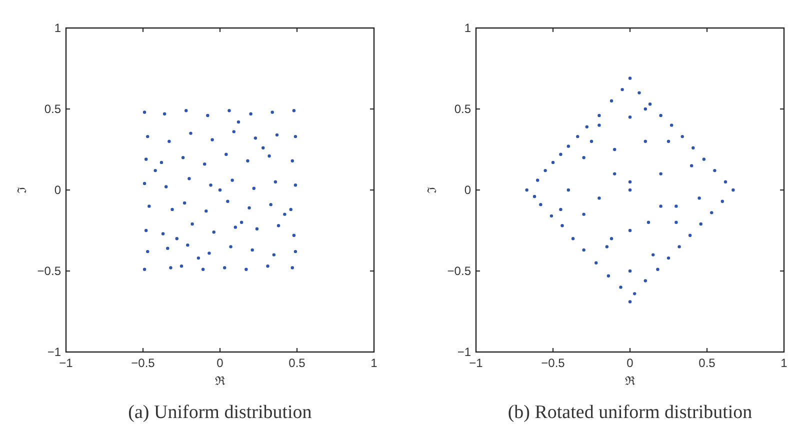 The height and width of the screenshot is (432, 804). Describe the element at coordinates (630, 412) in the screenshot. I see `text: (b) Rotated uniform distribution` at that location.